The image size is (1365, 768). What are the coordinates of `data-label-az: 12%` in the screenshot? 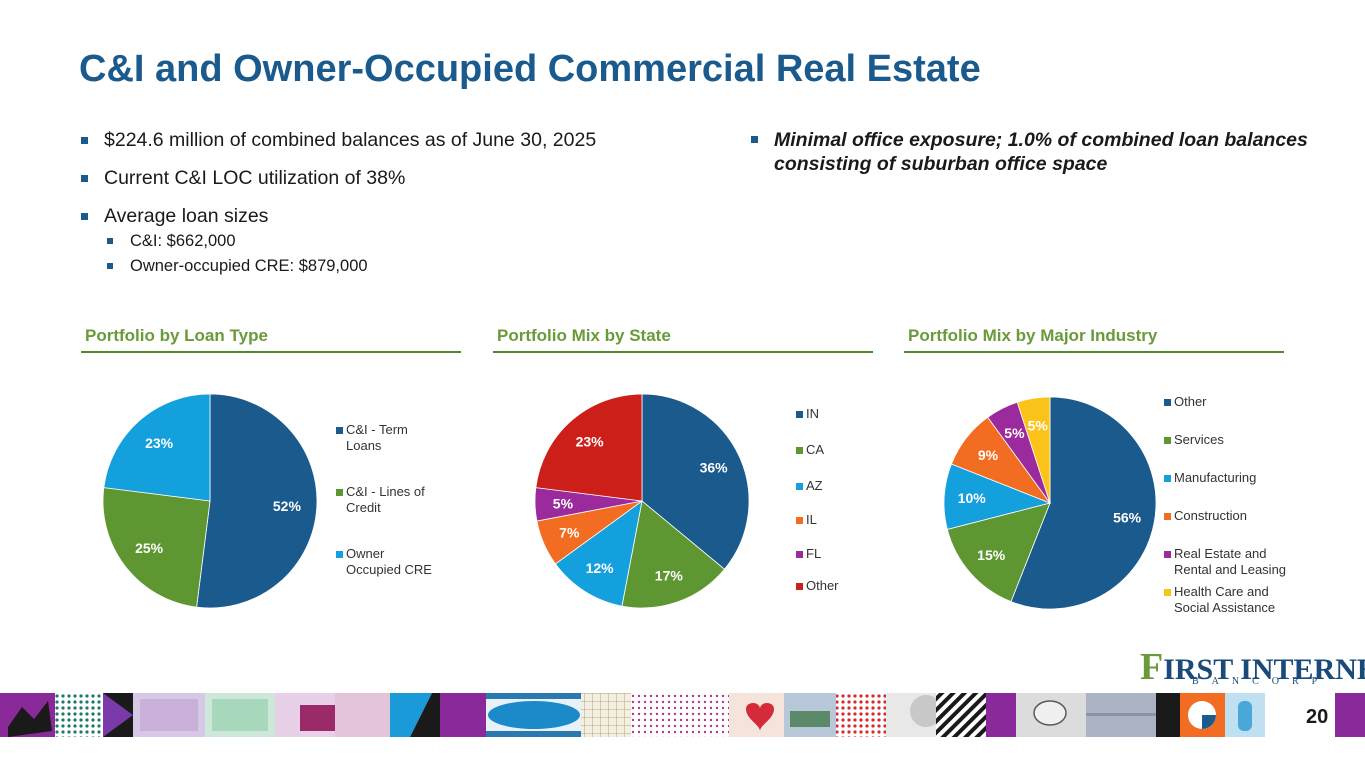 It's located at (600, 568).